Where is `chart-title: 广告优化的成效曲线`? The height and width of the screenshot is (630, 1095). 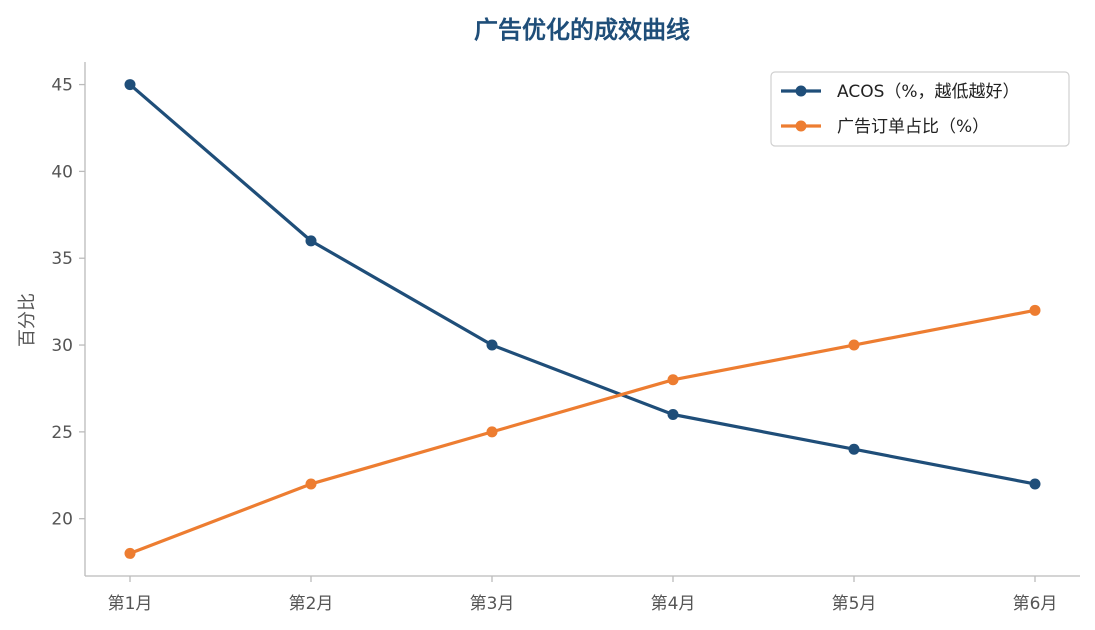 chart-title: 广告优化的成效曲线 is located at coordinates (582, 30).